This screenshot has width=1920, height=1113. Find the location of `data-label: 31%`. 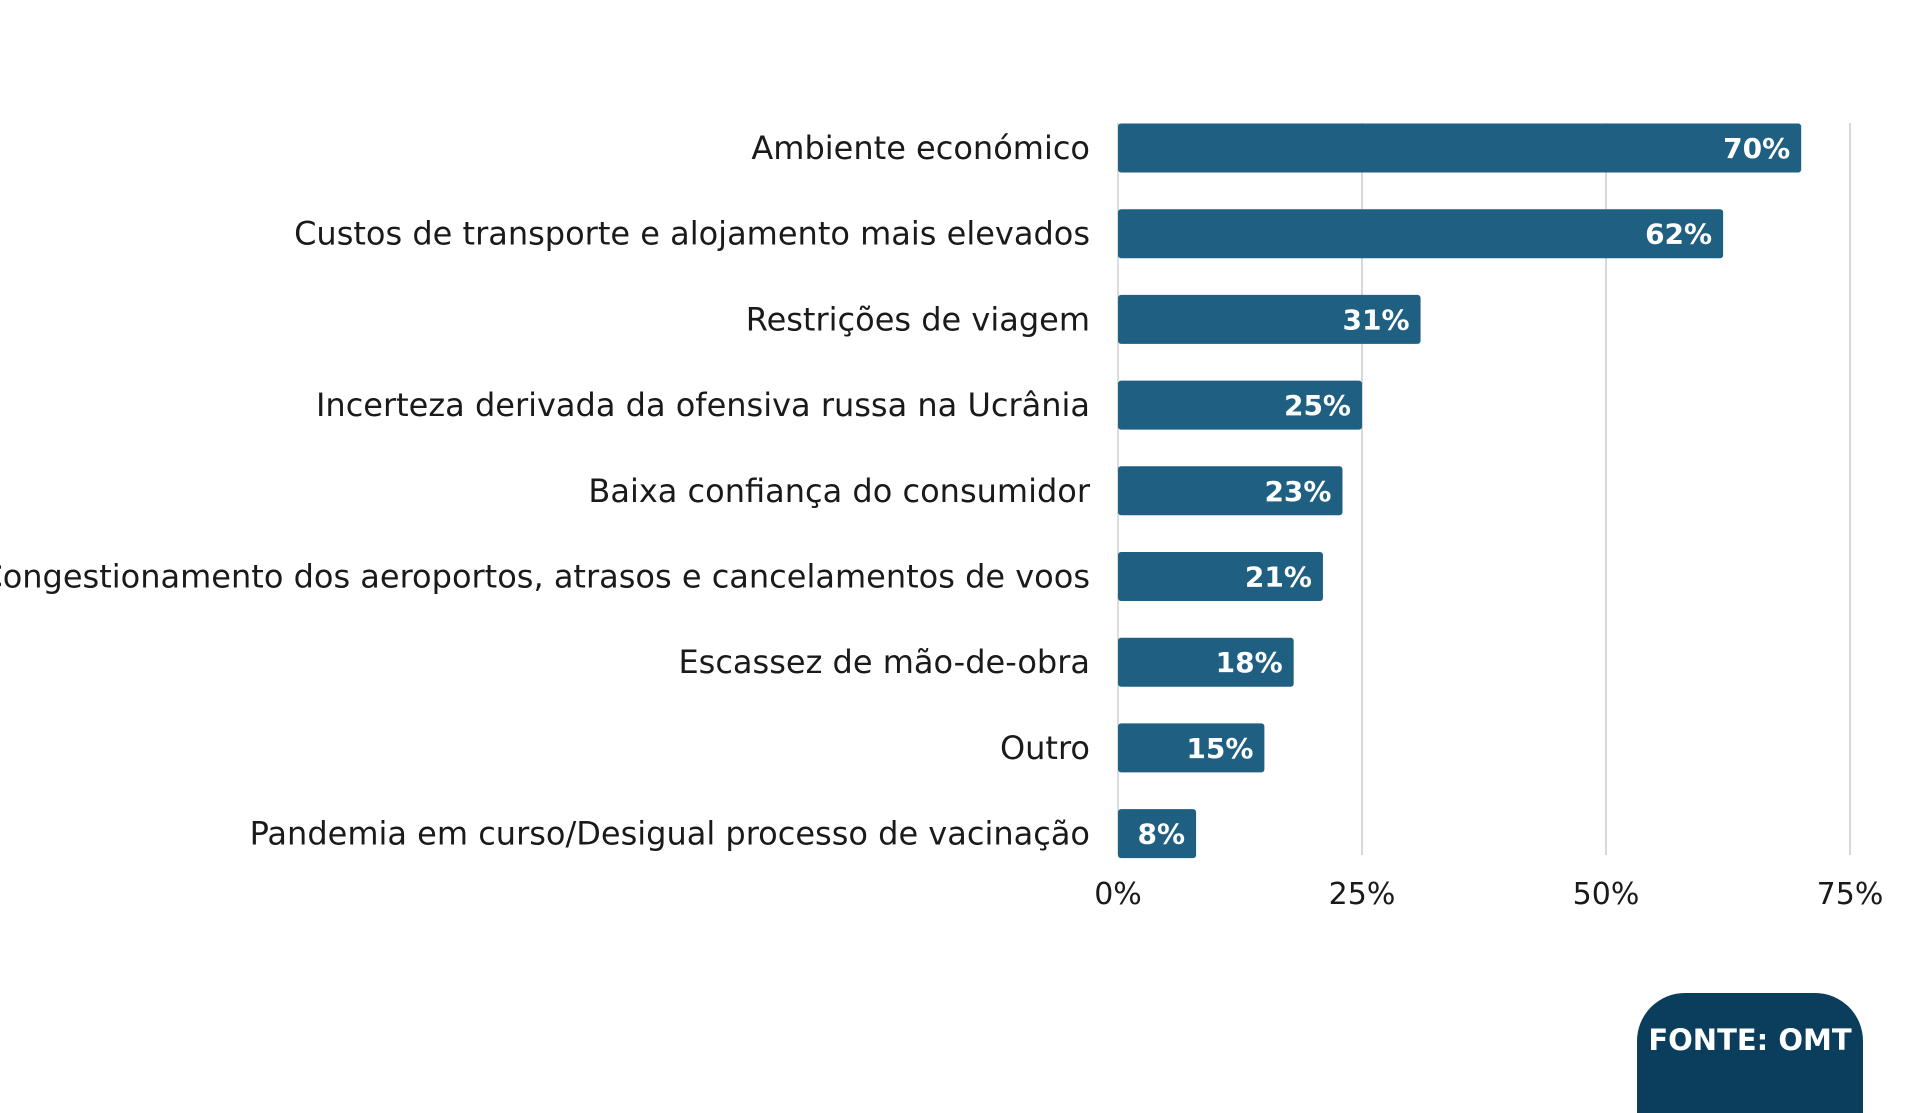

data-label: 31% is located at coordinates (1376, 319).